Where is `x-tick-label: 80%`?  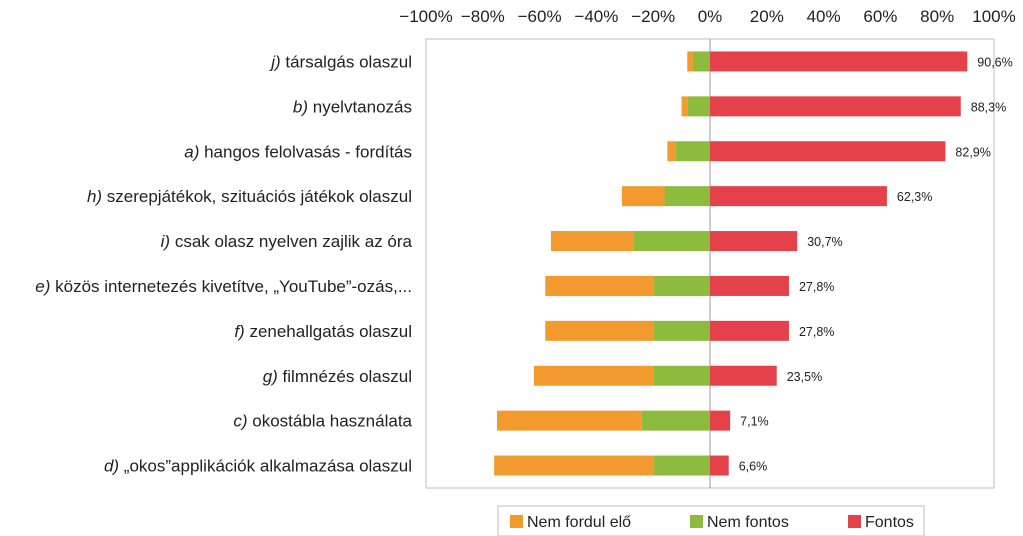 x-tick-label: 80% is located at coordinates (937, 16).